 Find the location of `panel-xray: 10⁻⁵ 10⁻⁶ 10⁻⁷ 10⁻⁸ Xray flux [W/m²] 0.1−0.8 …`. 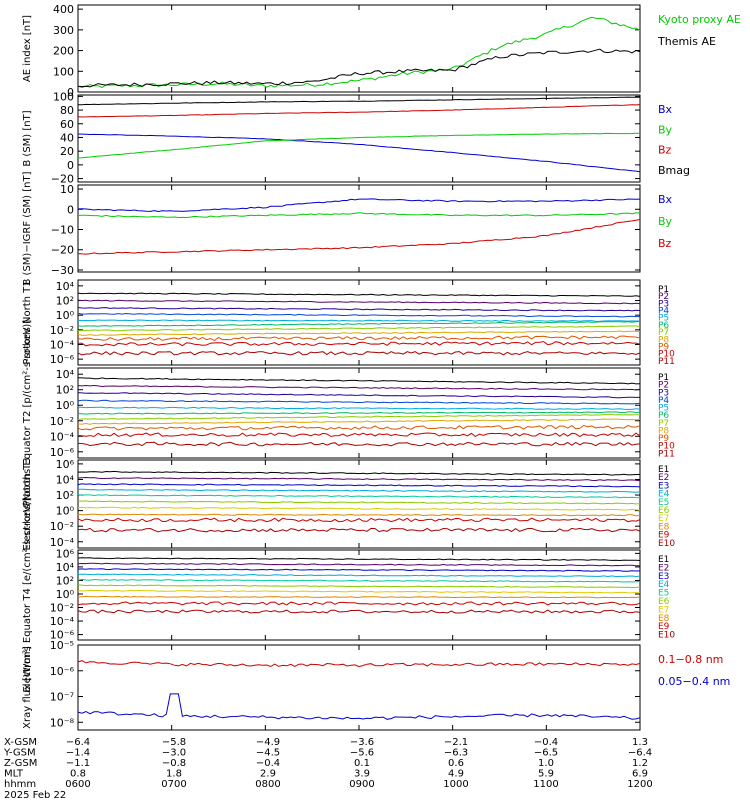

panel-xray: 10⁻⁵ 10⁻⁶ 10⁻⁷ 10⁻⁸ Xray flux [W/m²] 0.1−0.8 … is located at coordinates (376, 685).